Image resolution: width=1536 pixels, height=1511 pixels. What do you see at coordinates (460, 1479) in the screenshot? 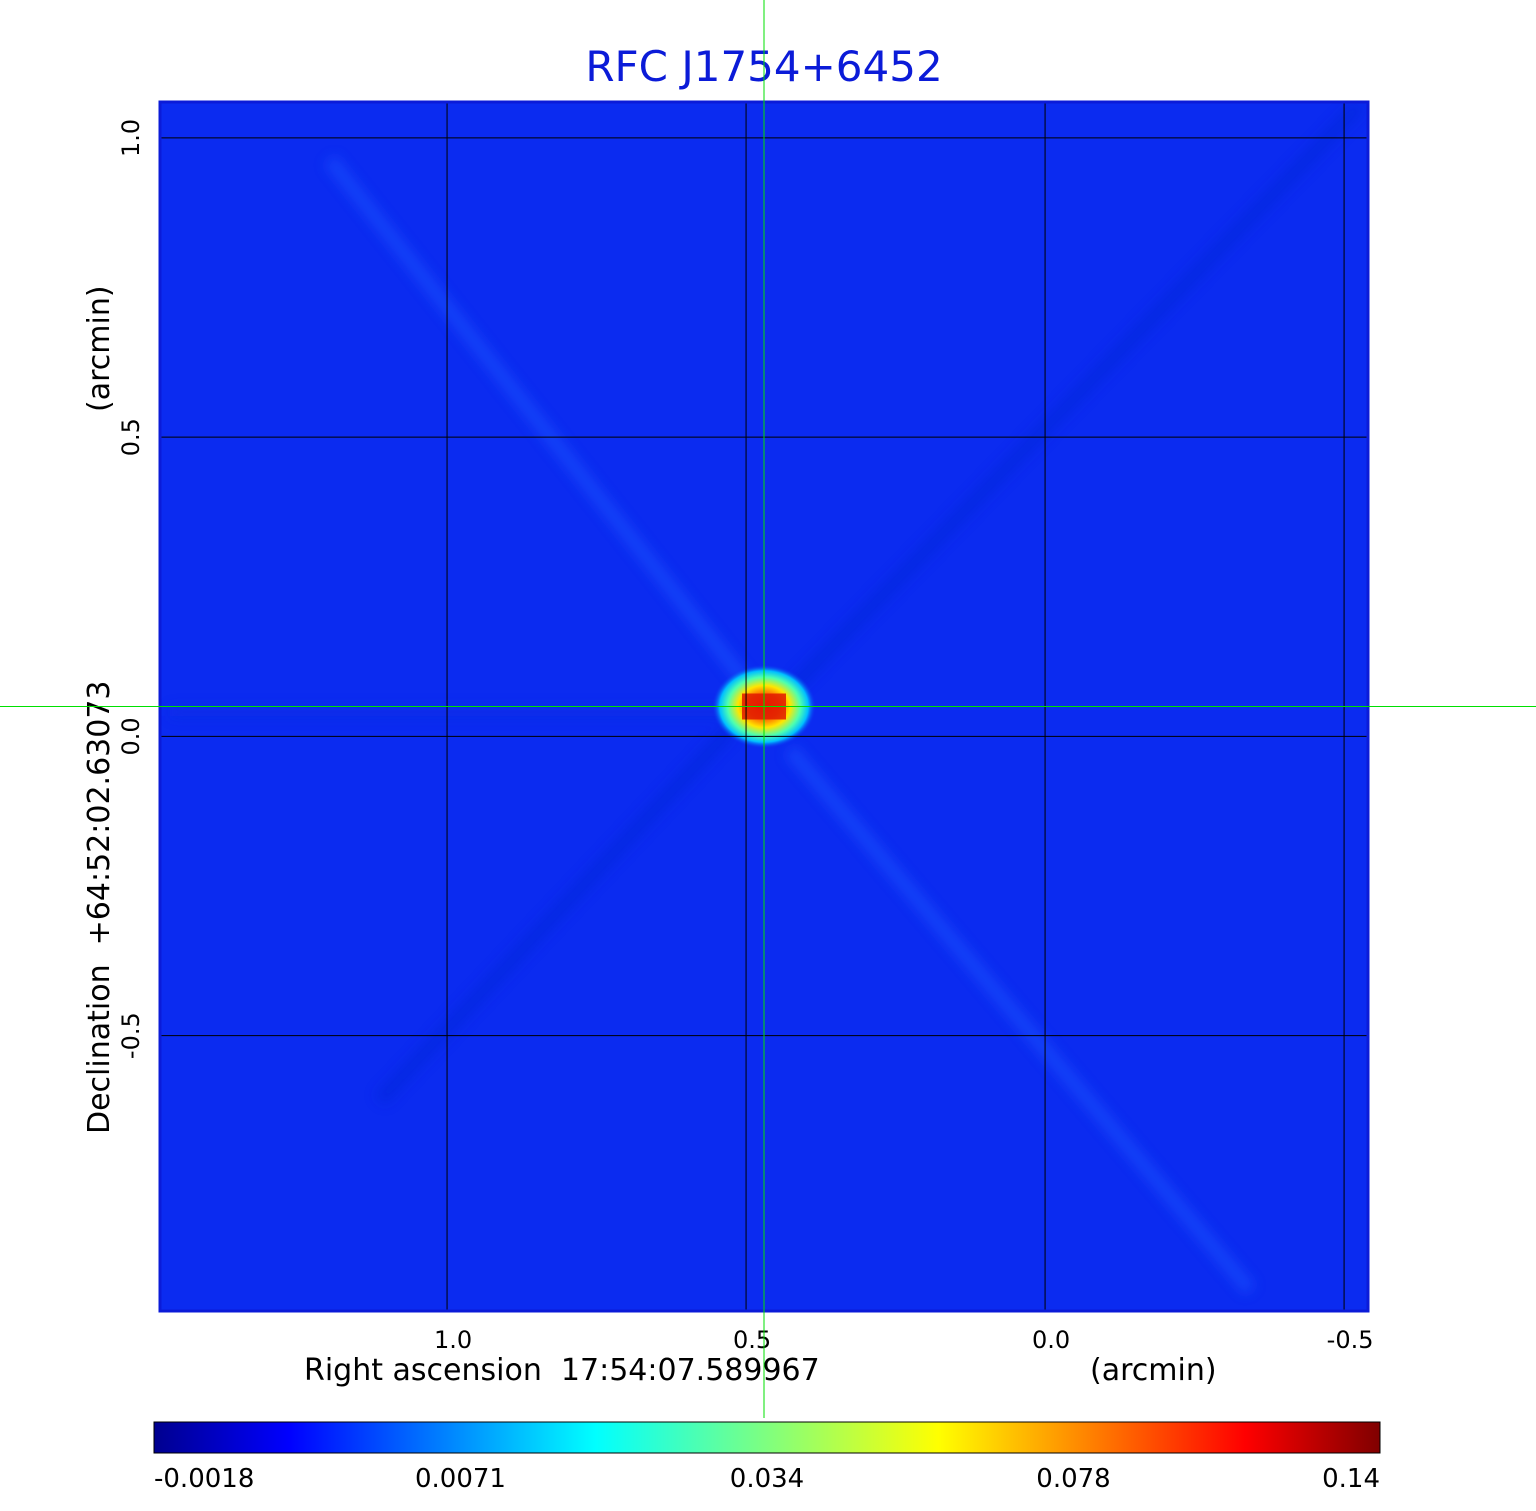
I see `colorbar-tick-label: 0.0071` at bounding box center [460, 1479].